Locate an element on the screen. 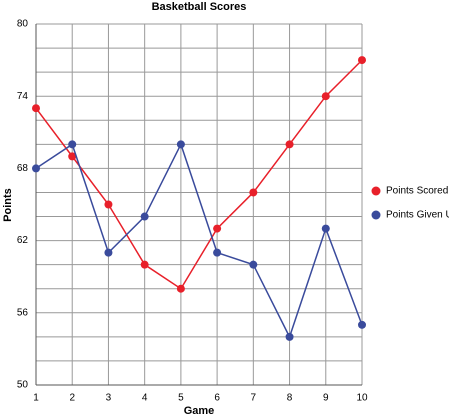 This screenshot has height=418, width=449. y-tick-label: 62 is located at coordinates (23, 240).